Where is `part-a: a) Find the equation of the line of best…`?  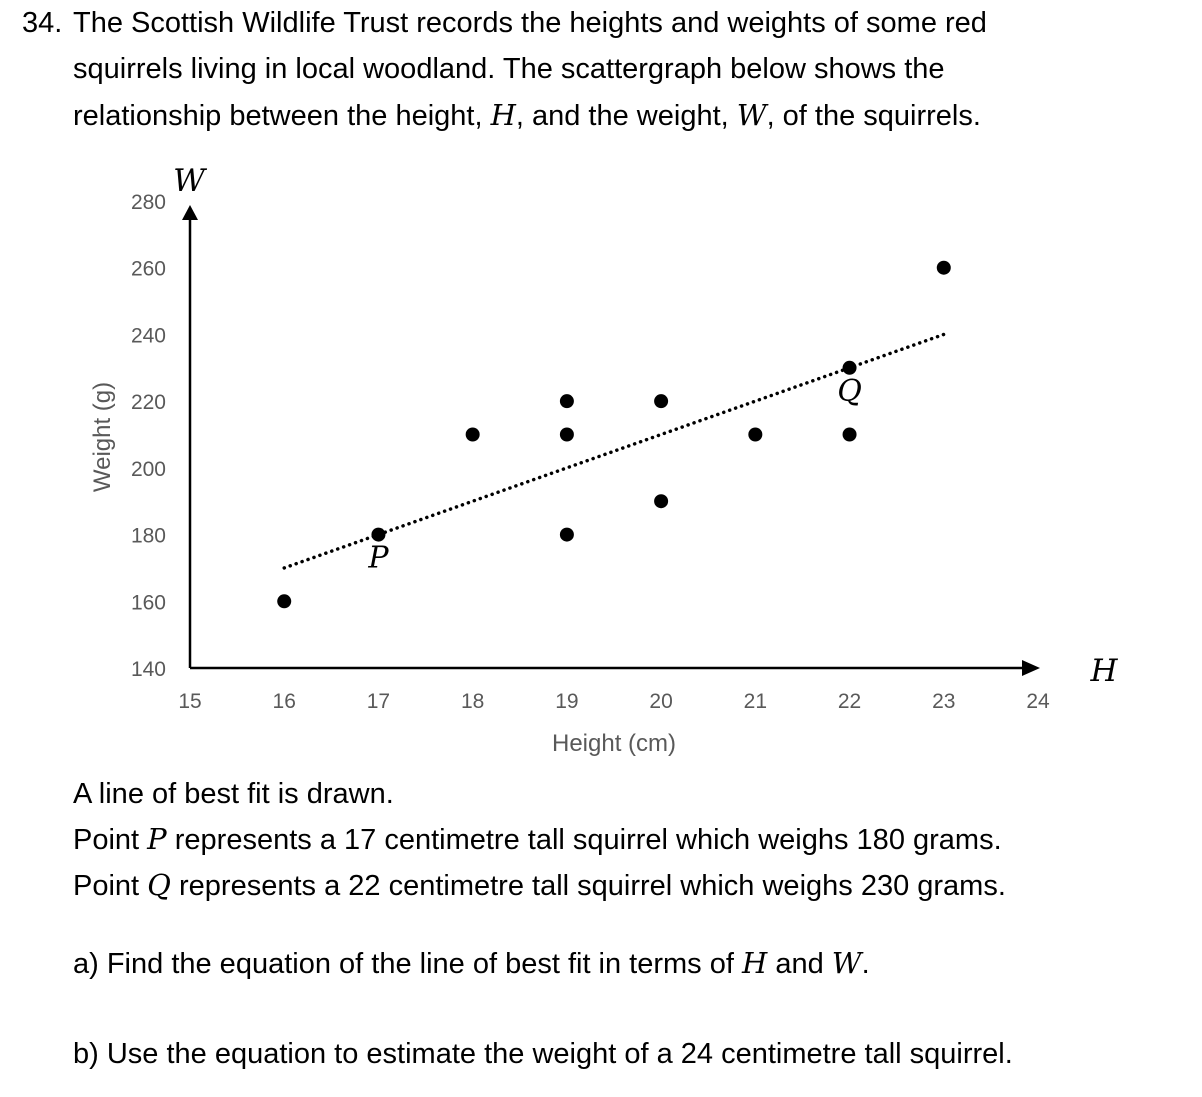 part-a: a) Find the equation of the line of best… is located at coordinates (471, 963).